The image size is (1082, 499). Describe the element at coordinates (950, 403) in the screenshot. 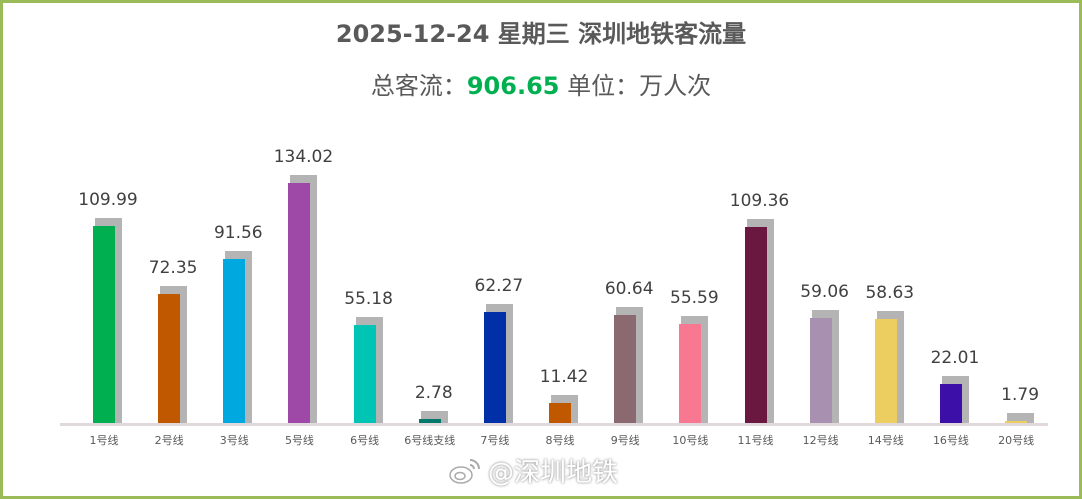

I see `bar-16号线` at that location.